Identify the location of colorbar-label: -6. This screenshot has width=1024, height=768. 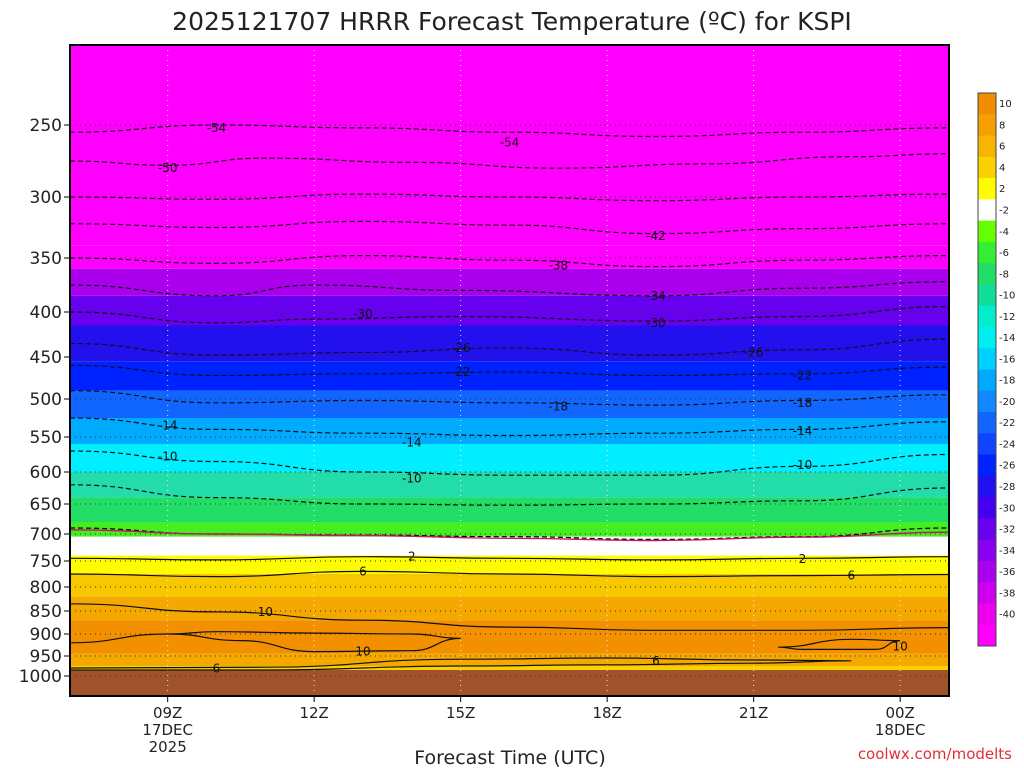
(1004, 253).